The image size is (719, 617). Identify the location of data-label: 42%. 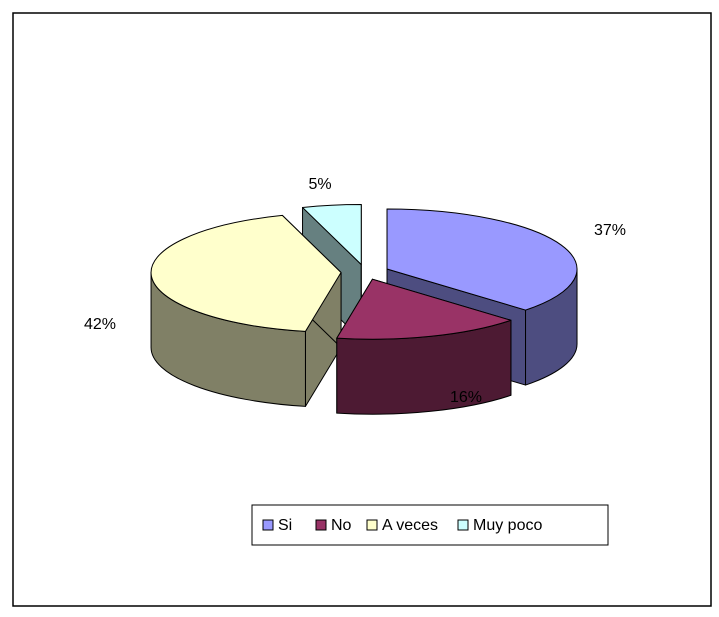
(100, 324).